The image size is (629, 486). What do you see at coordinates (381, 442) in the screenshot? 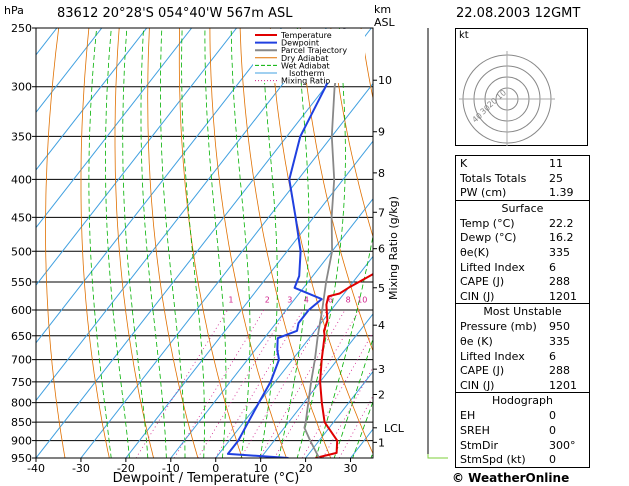
I see `height-tick-label: 1` at bounding box center [381, 442].